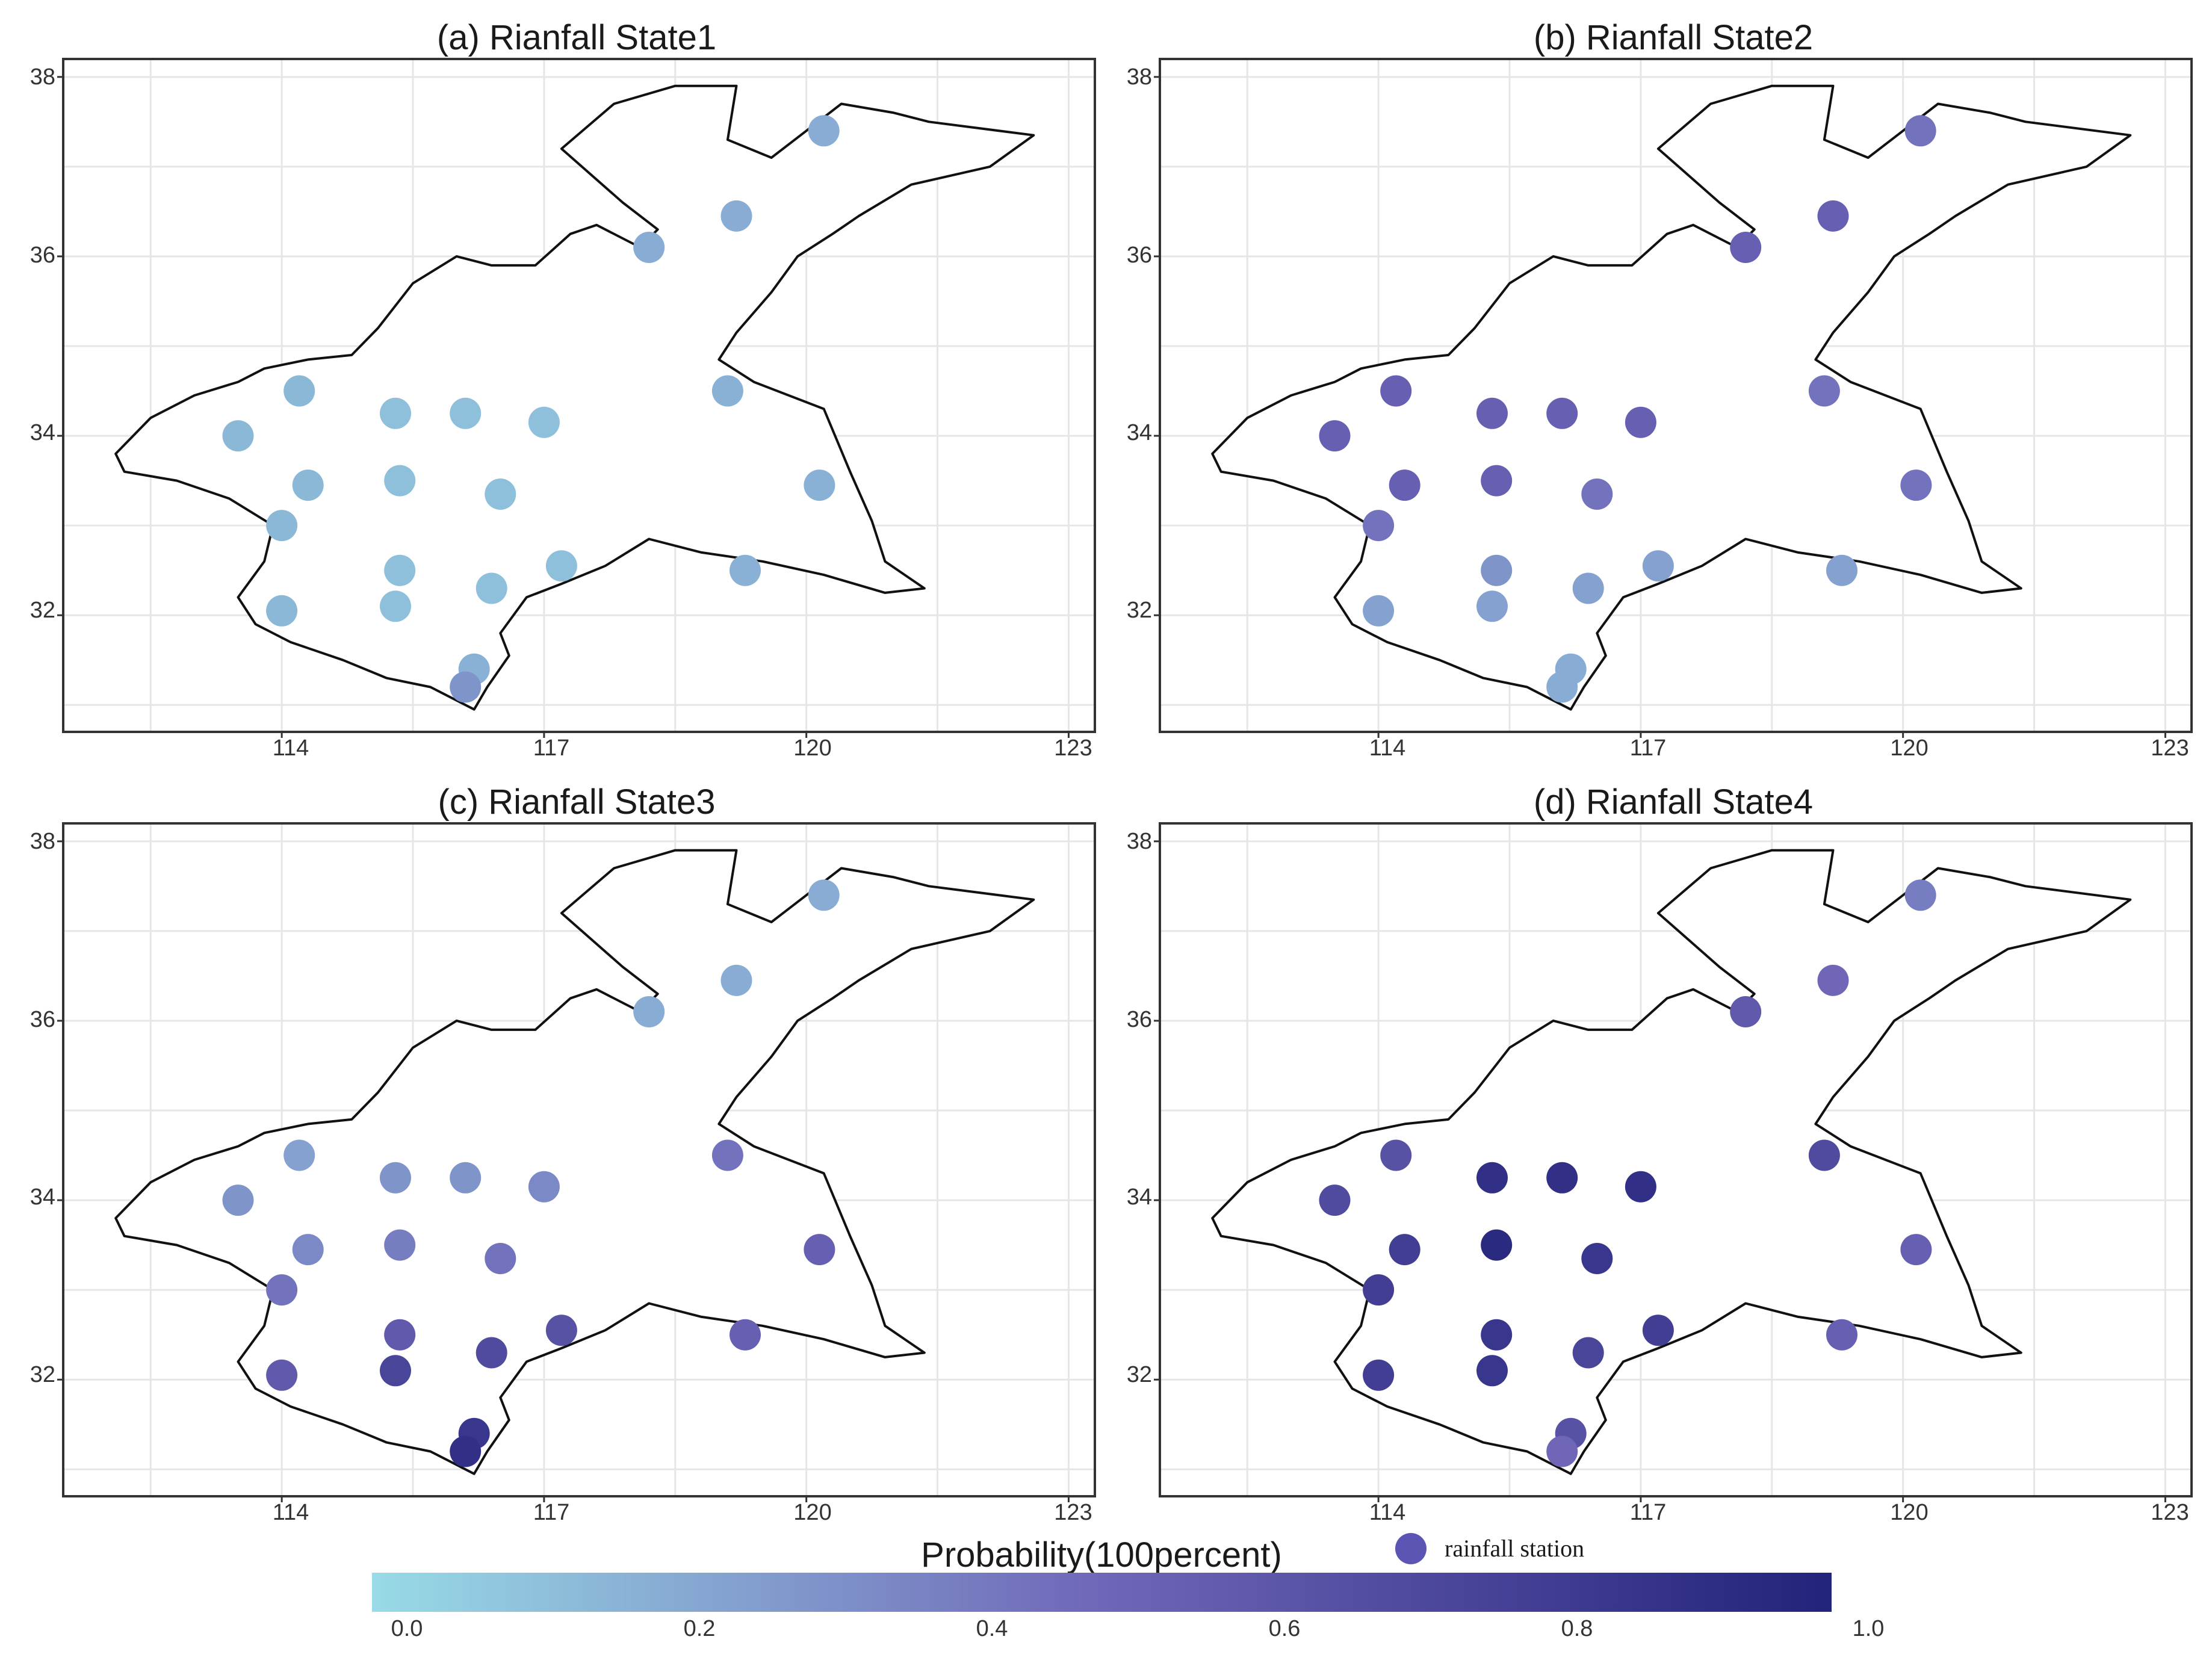 The image size is (2212, 1666). What do you see at coordinates (1101, 1555) in the screenshot?
I see `legend-title: Probability(100percent)` at bounding box center [1101, 1555].